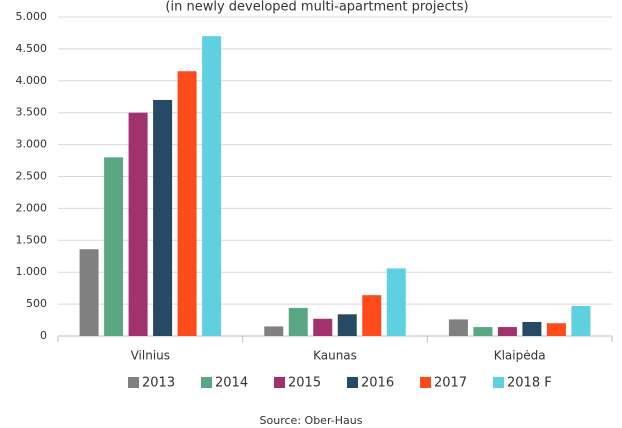 Image resolution: width=622 pixels, height=428 pixels. What do you see at coordinates (335, 356) in the screenshot?
I see `x-tick-label: Kaunas` at bounding box center [335, 356].